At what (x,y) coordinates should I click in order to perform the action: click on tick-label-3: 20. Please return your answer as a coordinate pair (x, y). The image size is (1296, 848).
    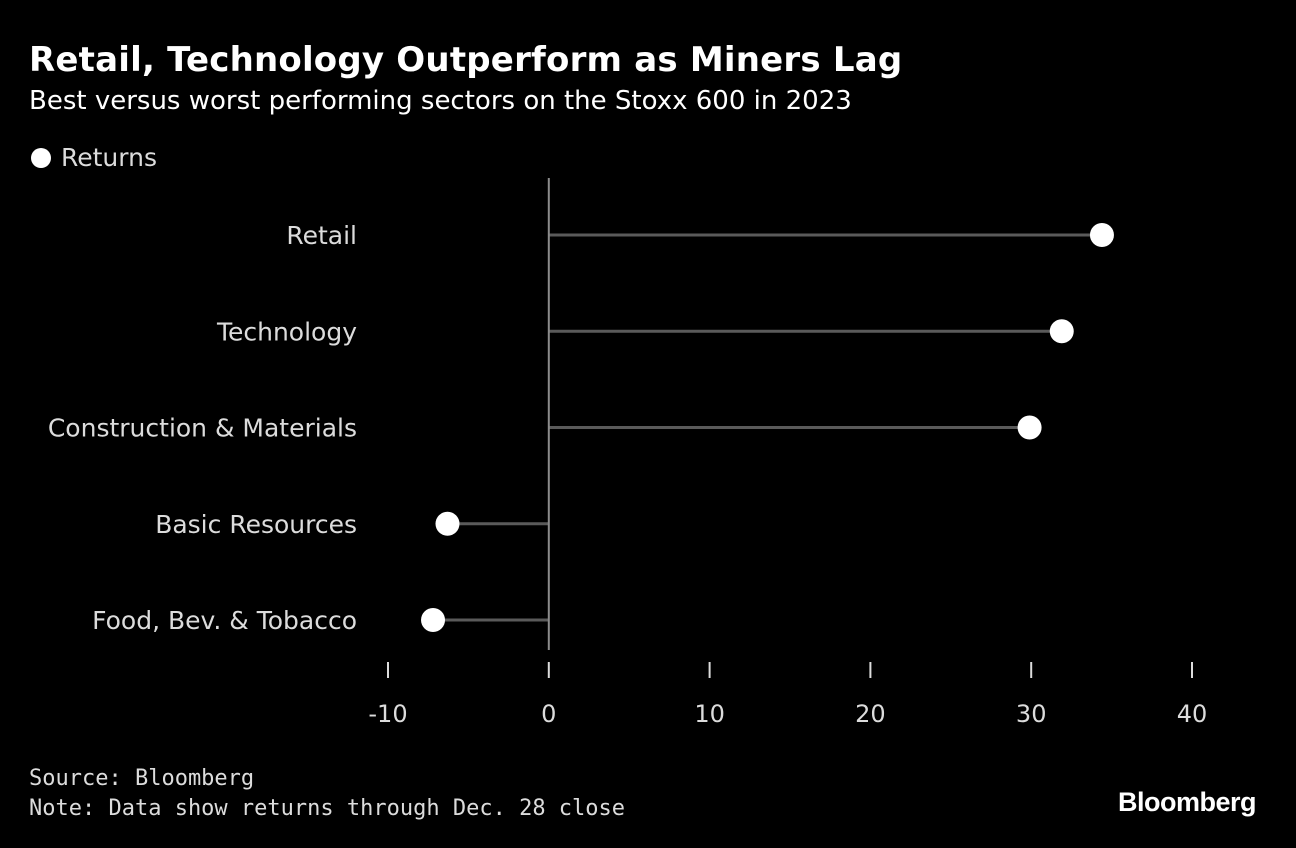
    Looking at the image, I should click on (870, 714).